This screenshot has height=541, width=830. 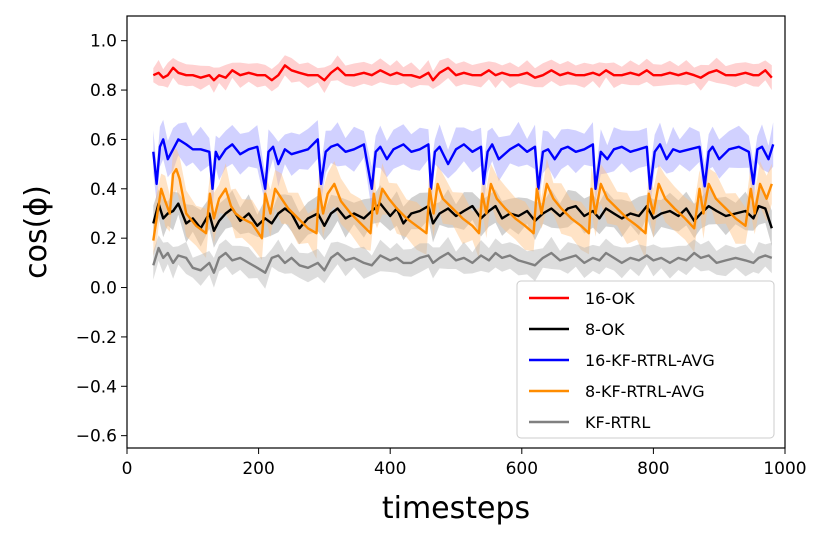 What do you see at coordinates (103, 190) in the screenshot?
I see `y-tick-label: 0.4` at bounding box center [103, 190].